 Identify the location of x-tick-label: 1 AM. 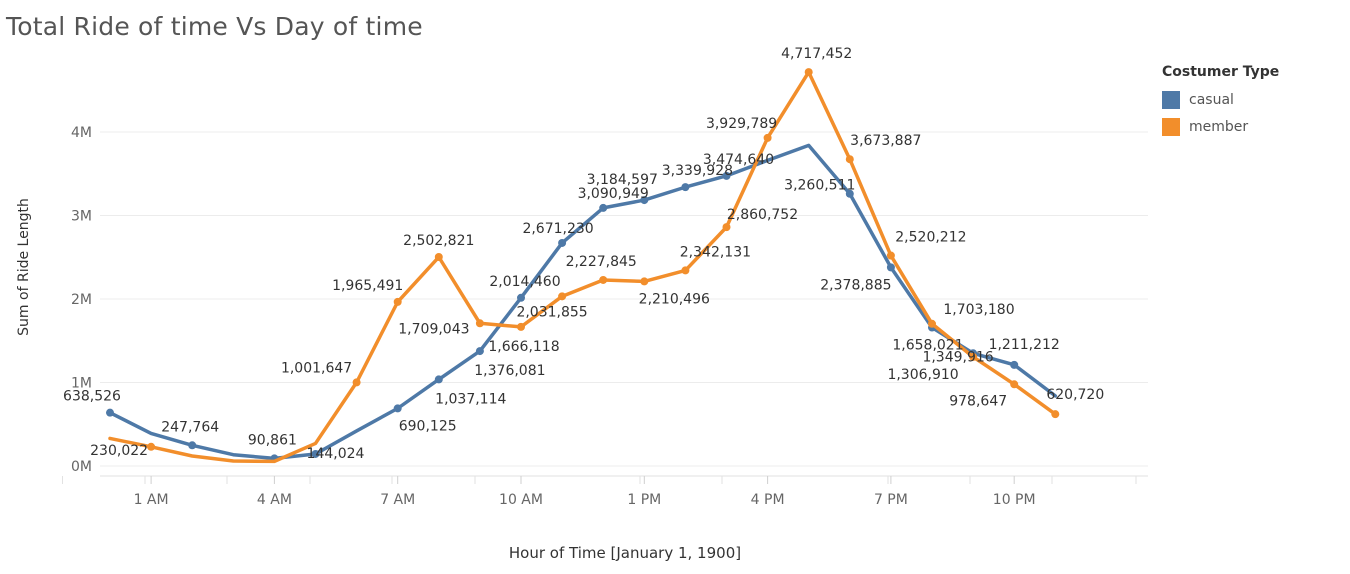
(151, 500).